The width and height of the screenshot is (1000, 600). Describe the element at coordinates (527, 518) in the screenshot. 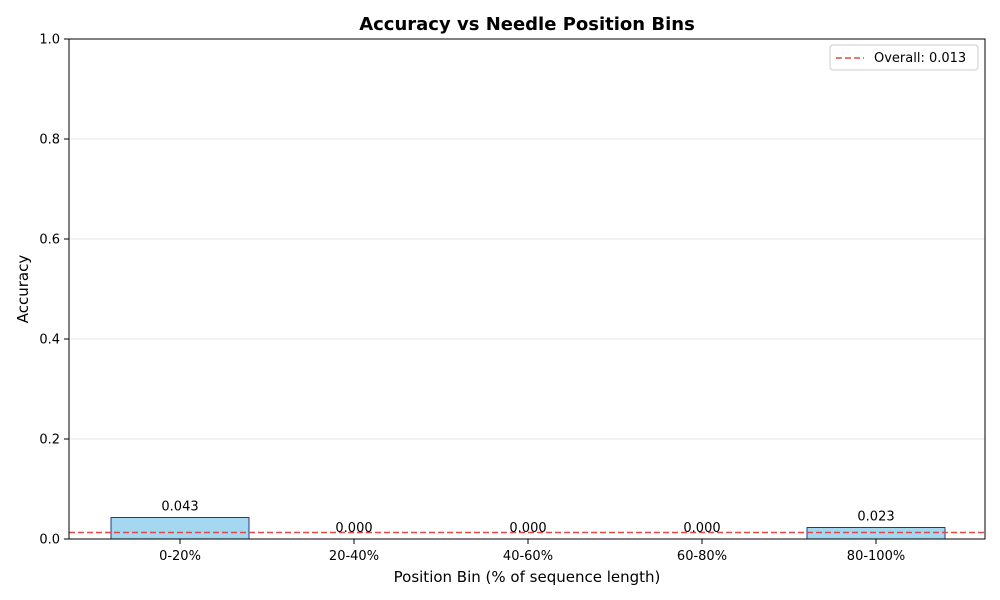

I see `data-labels: 0.043 0.000 0.000 0.000 0.023` at that location.